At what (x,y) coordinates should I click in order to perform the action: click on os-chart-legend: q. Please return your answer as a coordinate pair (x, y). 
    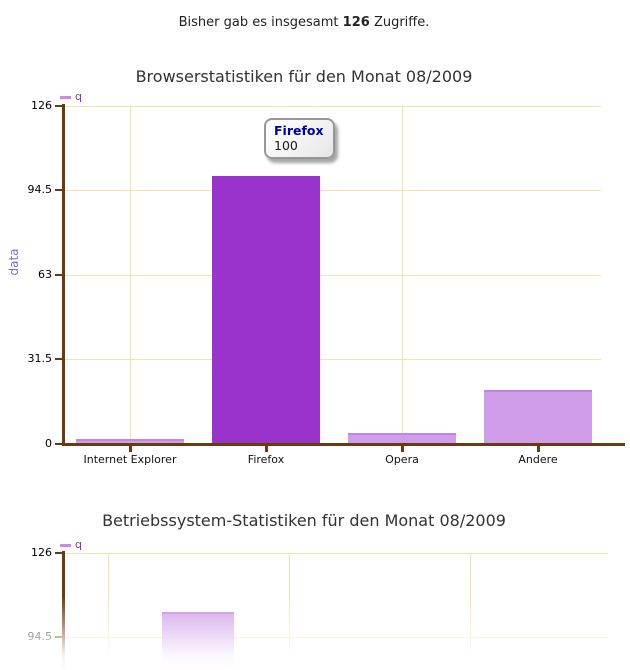
    Looking at the image, I should click on (71, 544).